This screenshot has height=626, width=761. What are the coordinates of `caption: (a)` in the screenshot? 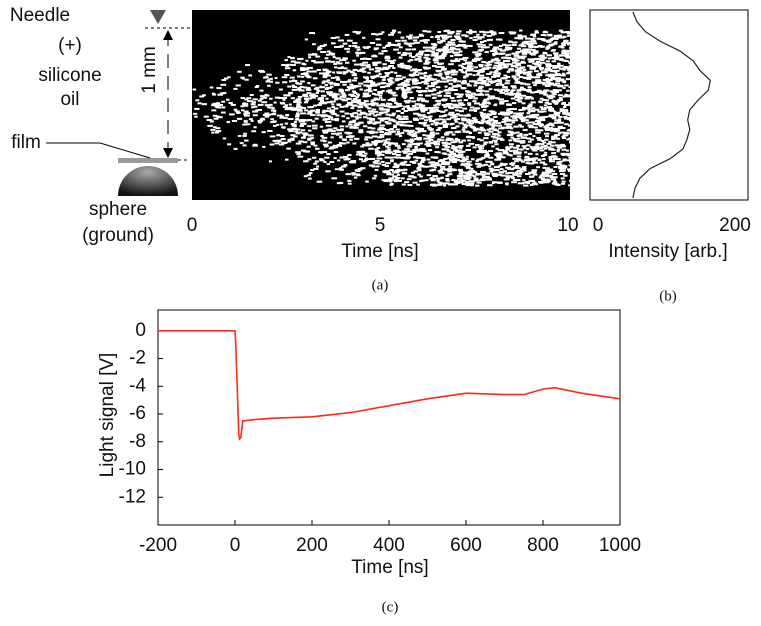 It's located at (380, 285).